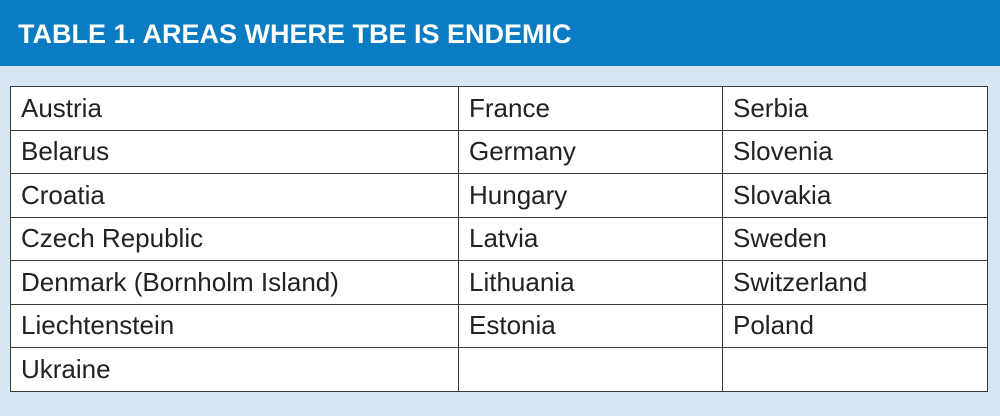 The width and height of the screenshot is (1000, 416). What do you see at coordinates (234, 282) in the screenshot?
I see `table-cell: Denmark (Bornholm Island)` at bounding box center [234, 282].